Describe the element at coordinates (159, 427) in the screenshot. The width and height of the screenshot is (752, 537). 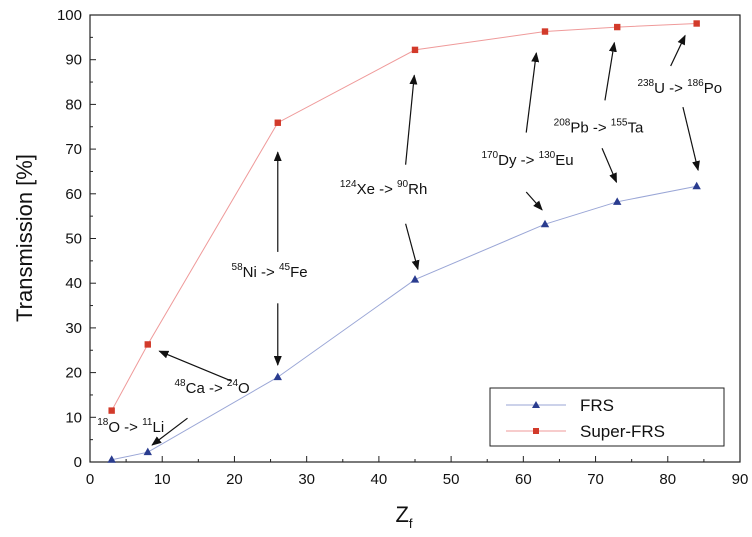
I see `annotation-0-text-3: Li` at that location.